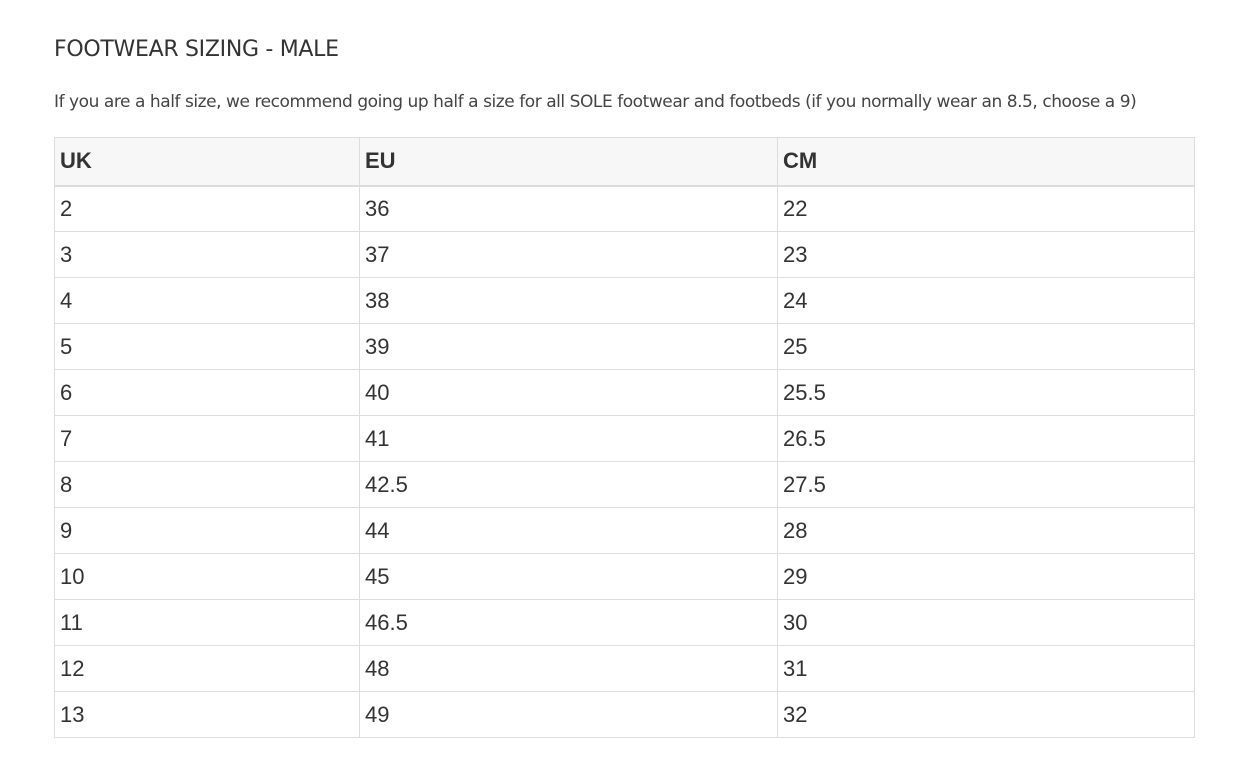 This screenshot has width=1248, height=778. What do you see at coordinates (568, 622) in the screenshot?
I see `cell-eu: 46.5` at bounding box center [568, 622].